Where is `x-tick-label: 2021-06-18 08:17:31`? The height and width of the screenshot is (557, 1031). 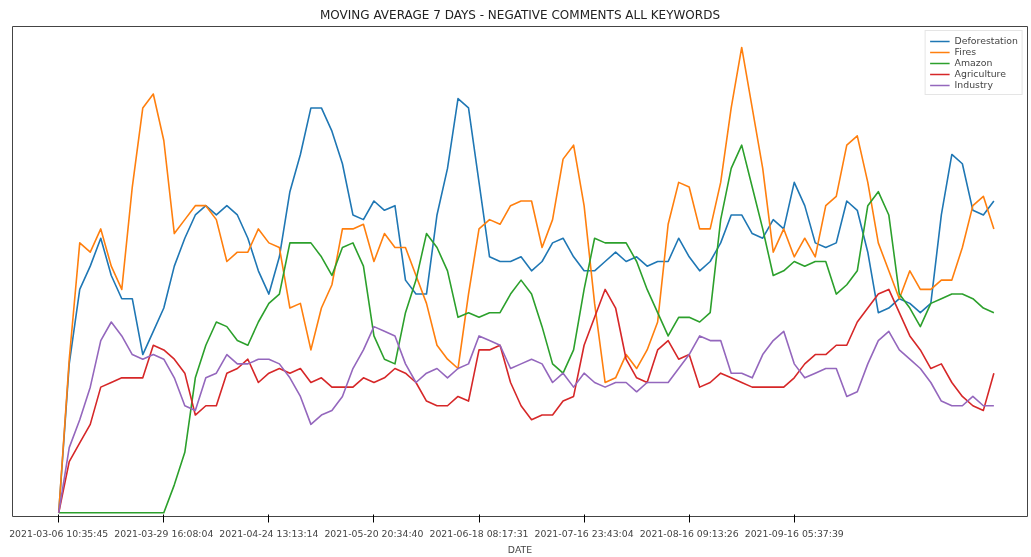 x-tick-label: 2021-06-18 08:17:31 is located at coordinates (479, 533).